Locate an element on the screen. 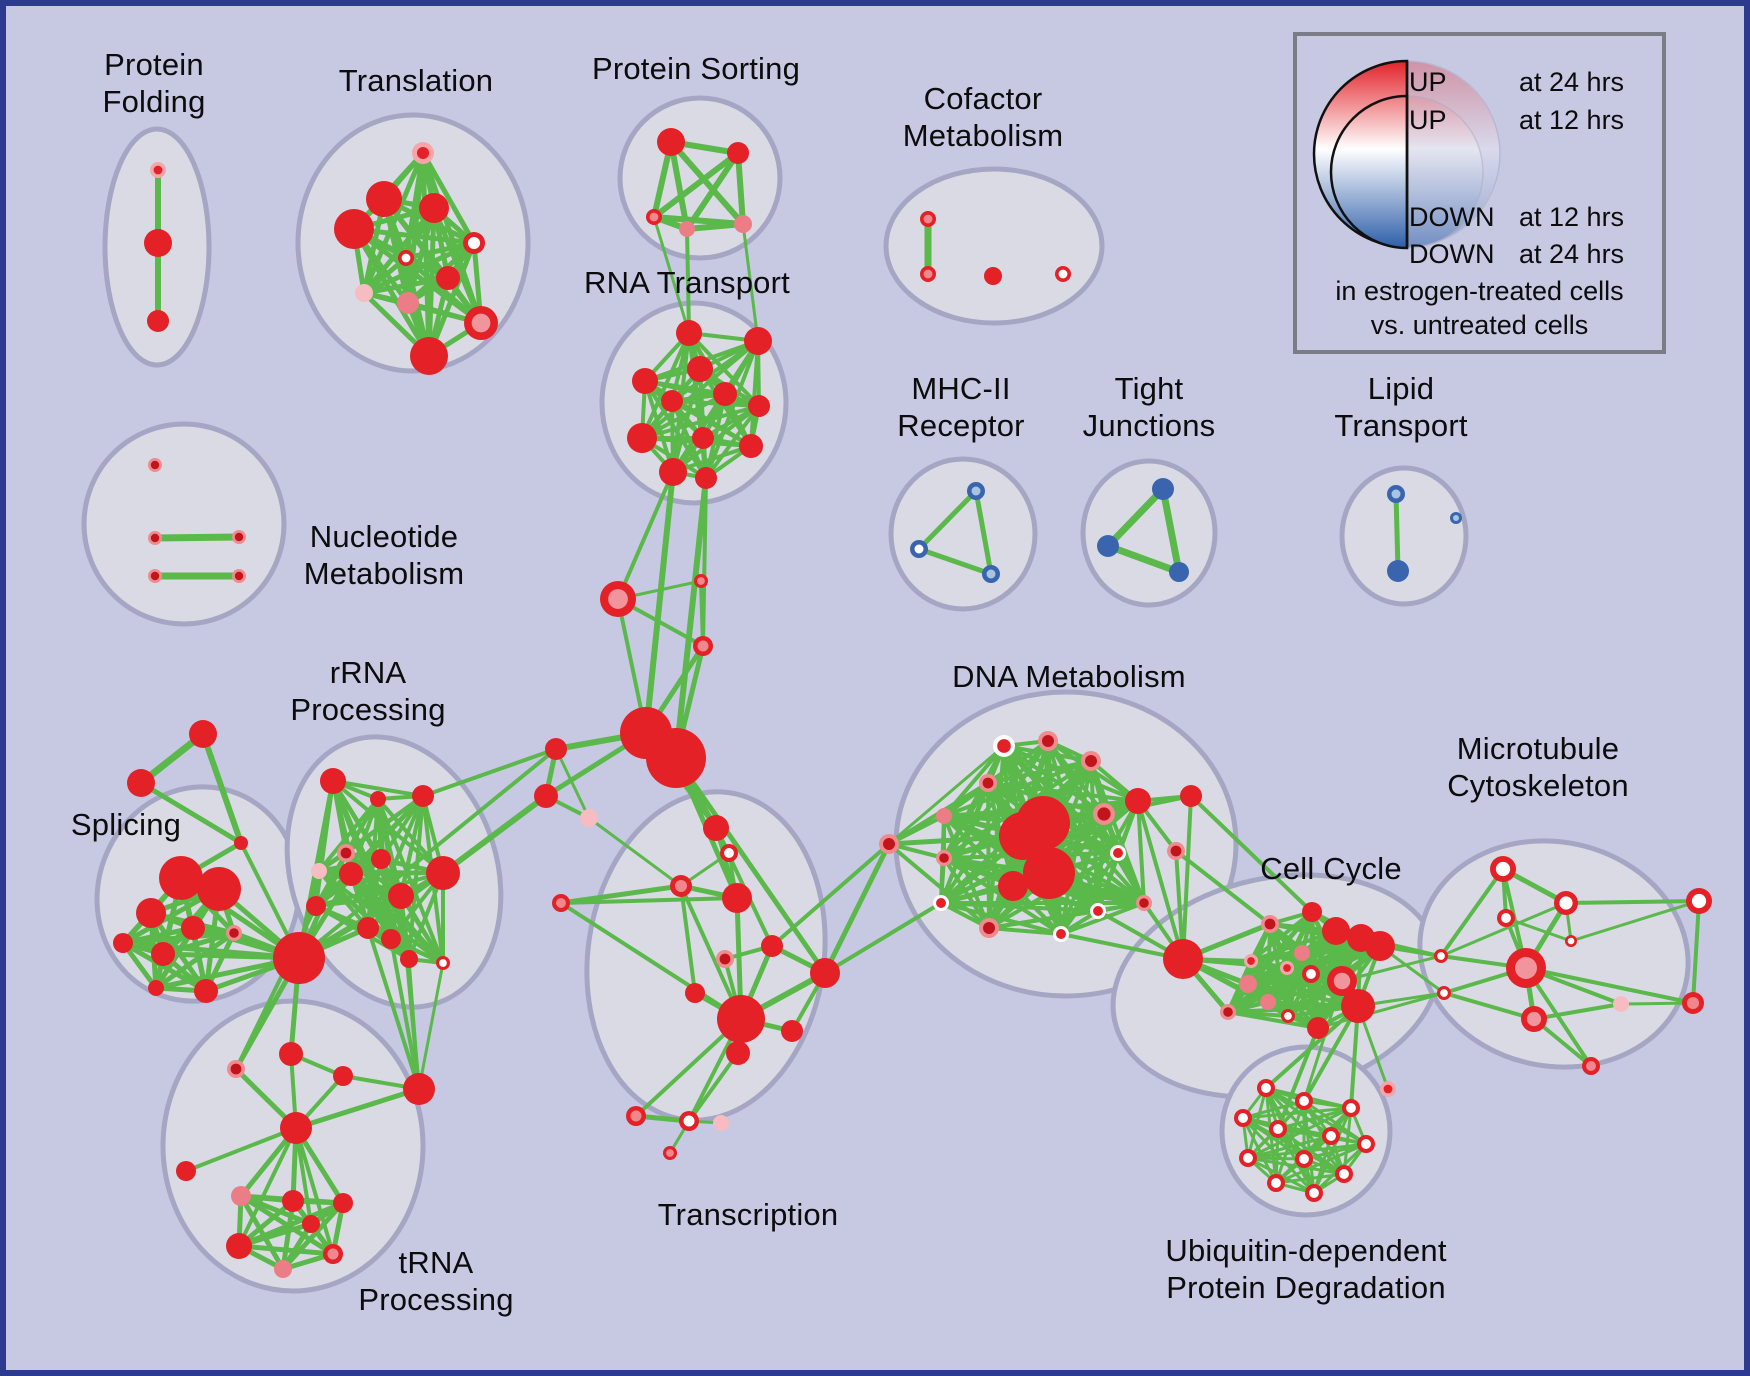 Image resolution: width=1750 pixels, height=1376 pixels. cluster-label-splicing: Splicing is located at coordinates (126, 824).